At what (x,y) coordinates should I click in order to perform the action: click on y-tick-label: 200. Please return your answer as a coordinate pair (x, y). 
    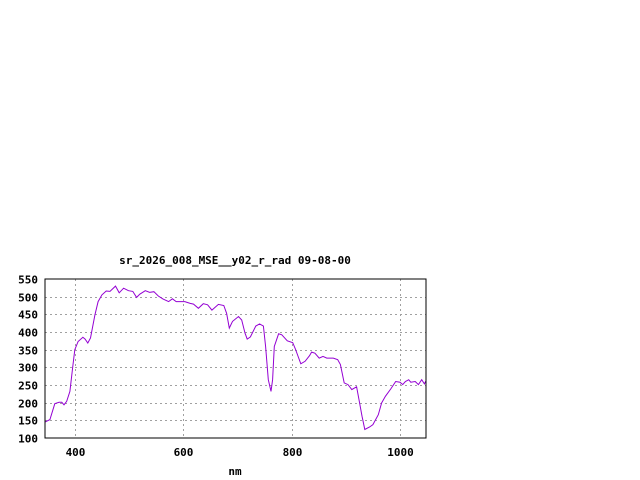
    Looking at the image, I should click on (28, 404).